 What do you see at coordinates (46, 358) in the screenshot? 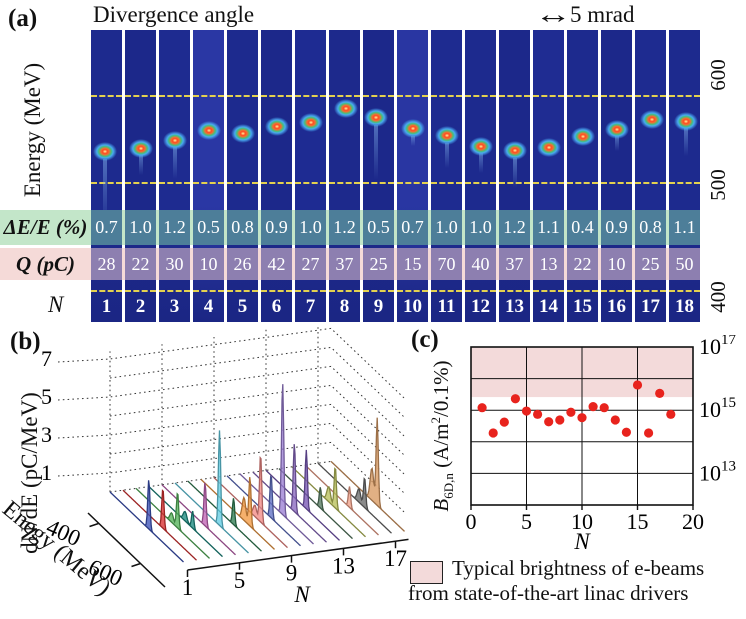
I see `z-tick-label: 7` at bounding box center [46, 358].